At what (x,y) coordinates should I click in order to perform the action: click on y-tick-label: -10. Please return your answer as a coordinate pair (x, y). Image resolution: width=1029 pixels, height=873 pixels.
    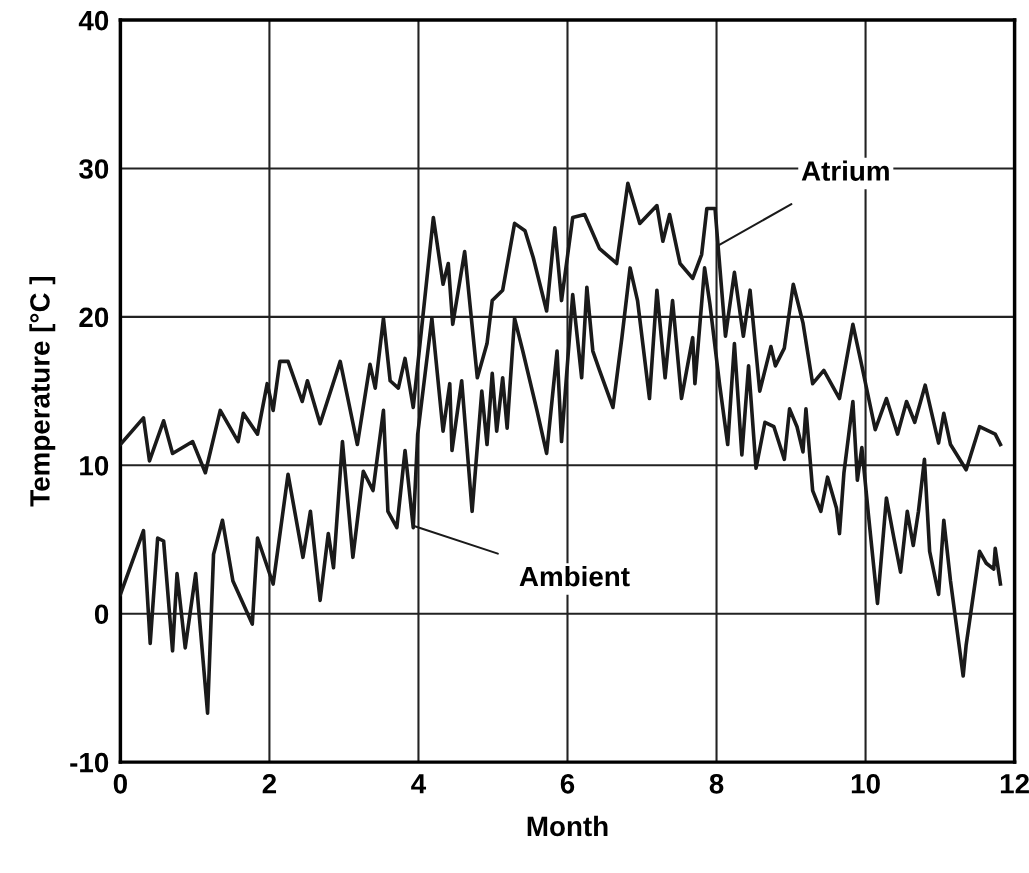
    Looking at the image, I should click on (89, 762).